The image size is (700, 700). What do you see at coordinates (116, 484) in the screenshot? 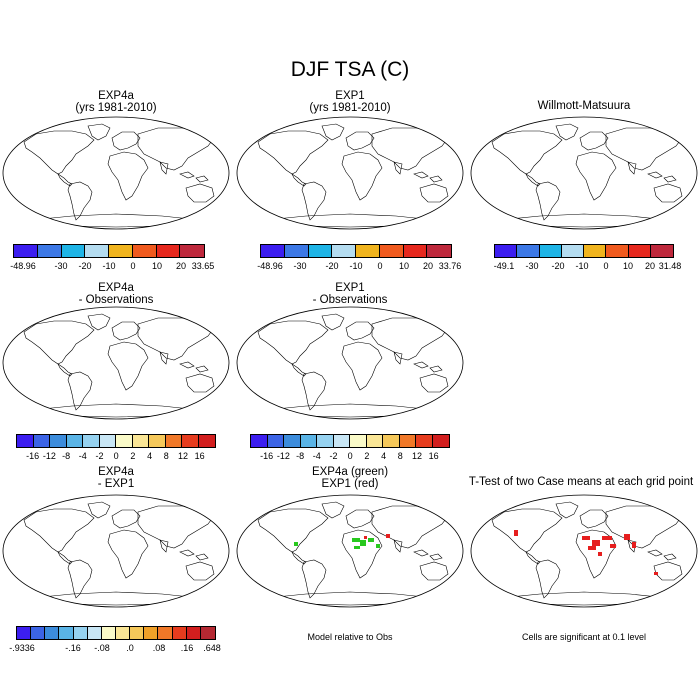
I see `panel-title-line2: - EXP1` at bounding box center [116, 484].